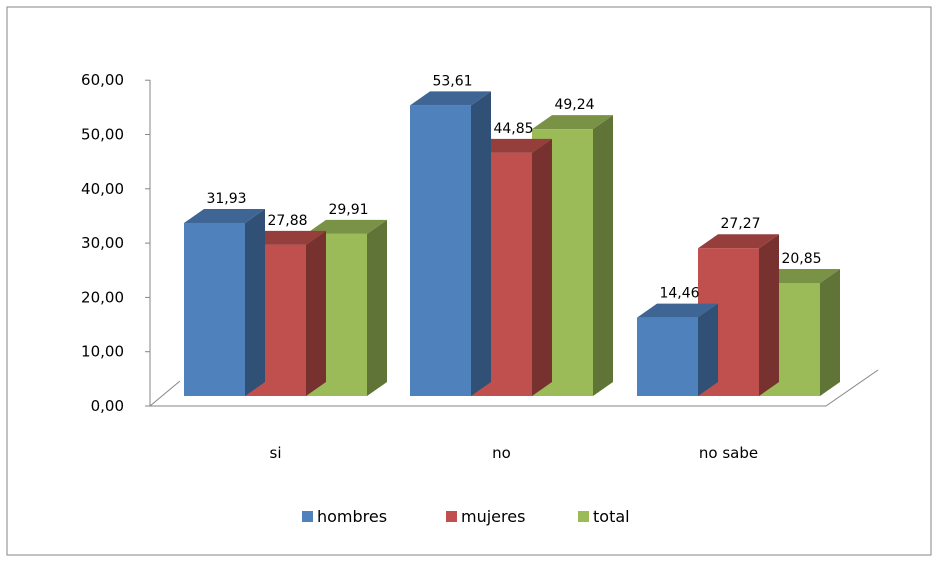 This screenshot has height=566, width=939. I want to click on data-label: 27,27, so click(740, 224).